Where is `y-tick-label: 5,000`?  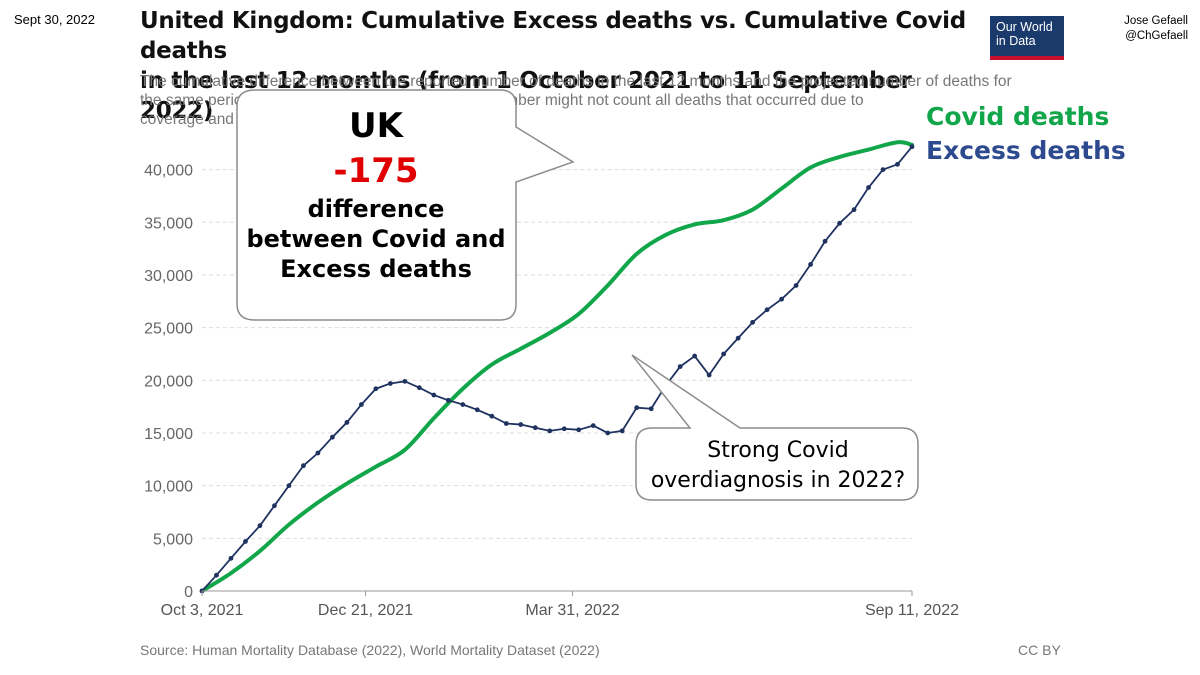 y-tick-label: 5,000 is located at coordinates (173, 539).